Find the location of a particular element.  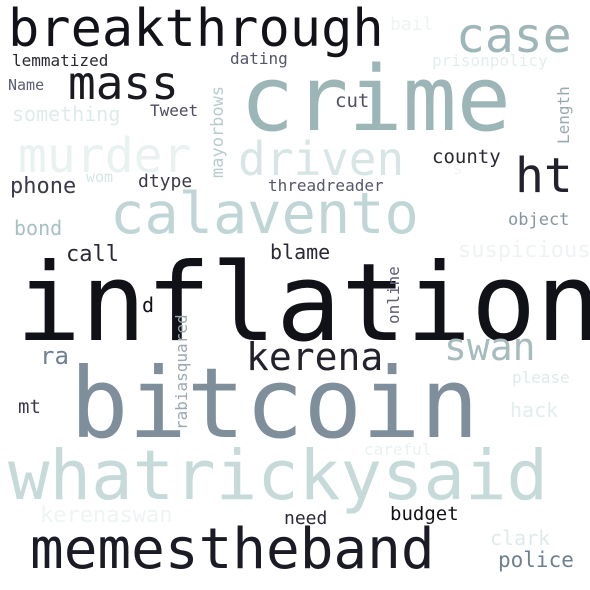

word-police: police is located at coordinates (536, 560).